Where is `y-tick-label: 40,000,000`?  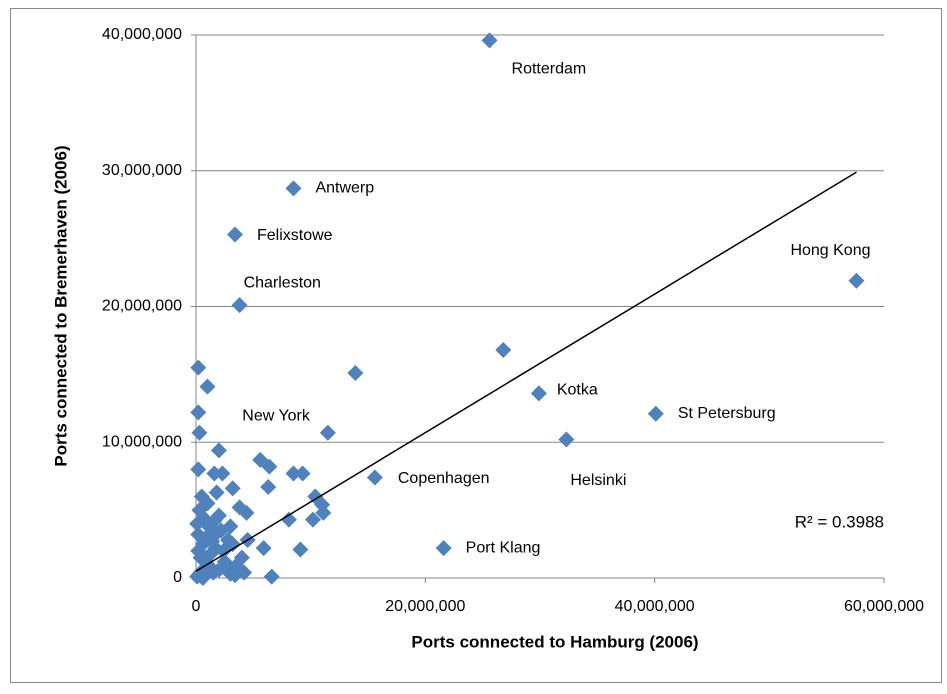 y-tick-label: 40,000,000 is located at coordinates (142, 34).